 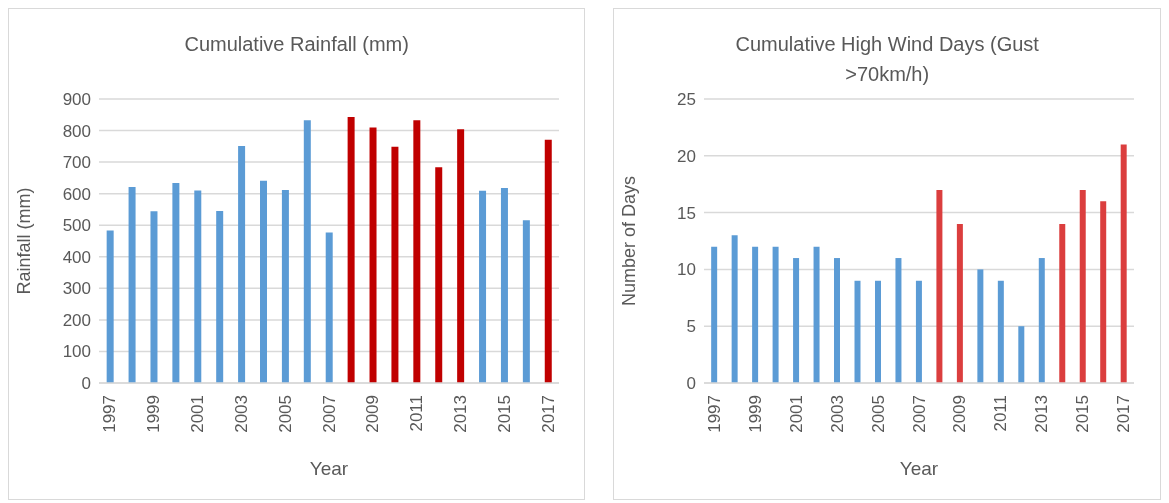 What do you see at coordinates (76, 163) in the screenshot?
I see `y-tick-label: 700` at bounding box center [76, 163].